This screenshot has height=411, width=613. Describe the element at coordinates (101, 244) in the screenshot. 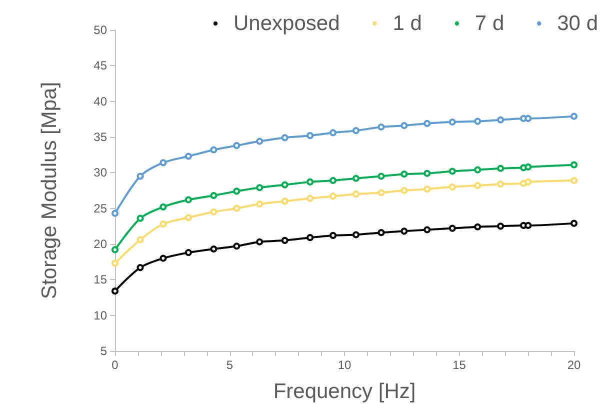

I see `y-tick-label: 20` at that location.